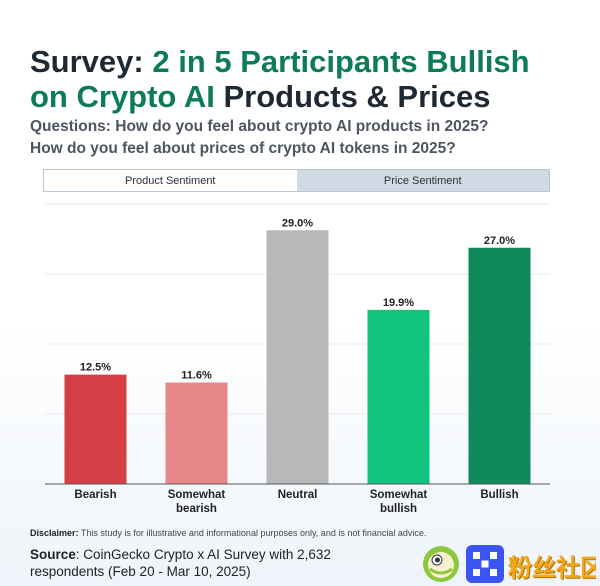  I want to click on title-suffix: Products & Prices, so click(352, 96).